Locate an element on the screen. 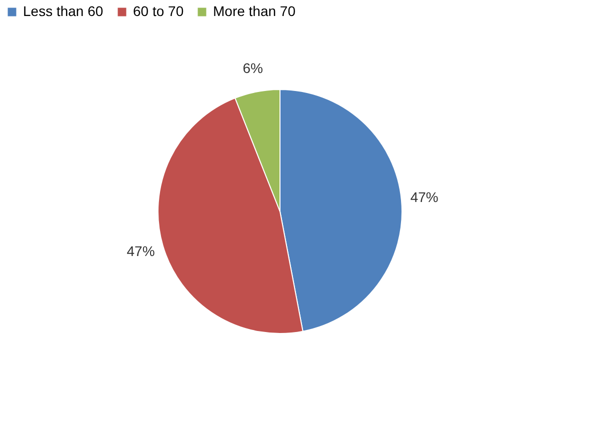 This screenshot has height=441, width=606. legend-label: More than 70 is located at coordinates (254, 11).